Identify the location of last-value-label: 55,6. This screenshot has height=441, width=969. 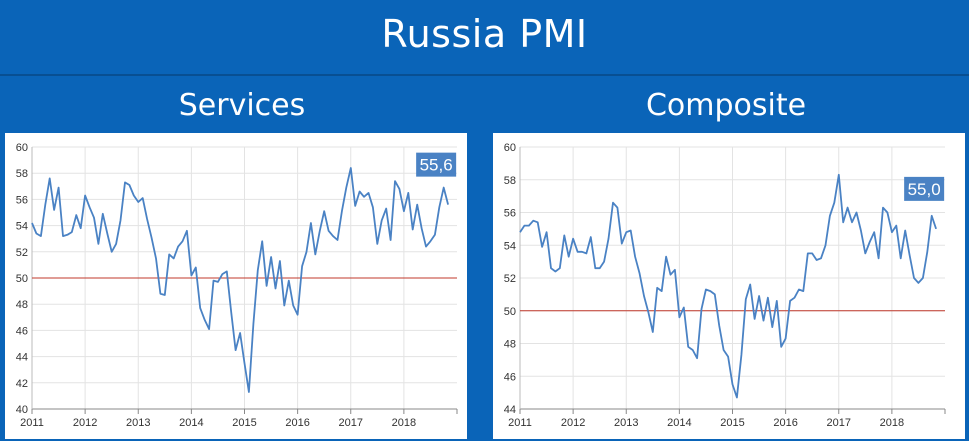
(436, 165).